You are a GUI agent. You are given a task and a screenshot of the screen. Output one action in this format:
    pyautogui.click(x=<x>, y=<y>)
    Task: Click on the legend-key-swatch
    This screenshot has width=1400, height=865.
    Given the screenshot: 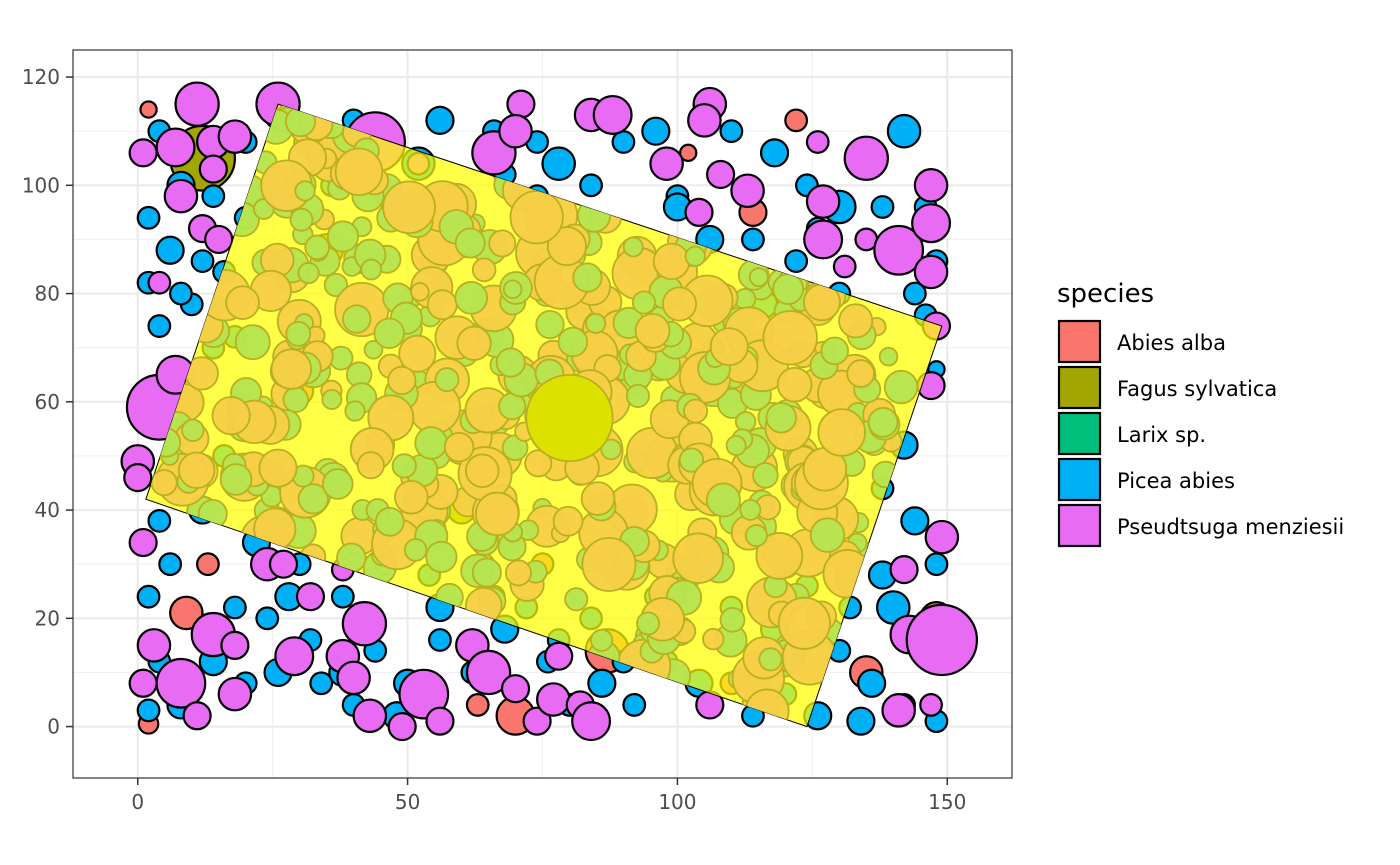 What is the action you would take?
    pyautogui.click(x=1079, y=341)
    